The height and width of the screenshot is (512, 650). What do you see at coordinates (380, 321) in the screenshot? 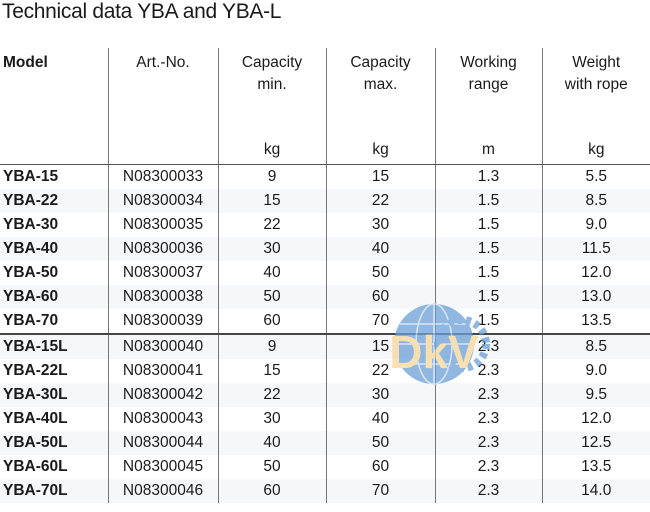
I see `cell-capacity-max: 70` at bounding box center [380, 321].